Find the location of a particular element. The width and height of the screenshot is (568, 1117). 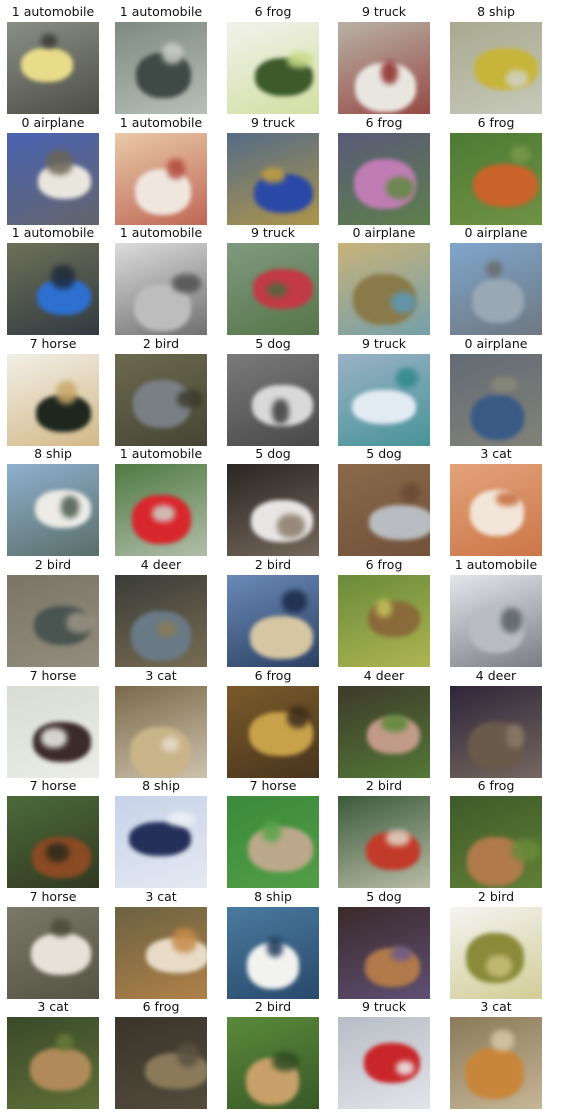

cell-label: 5 dog is located at coordinates (273, 453).